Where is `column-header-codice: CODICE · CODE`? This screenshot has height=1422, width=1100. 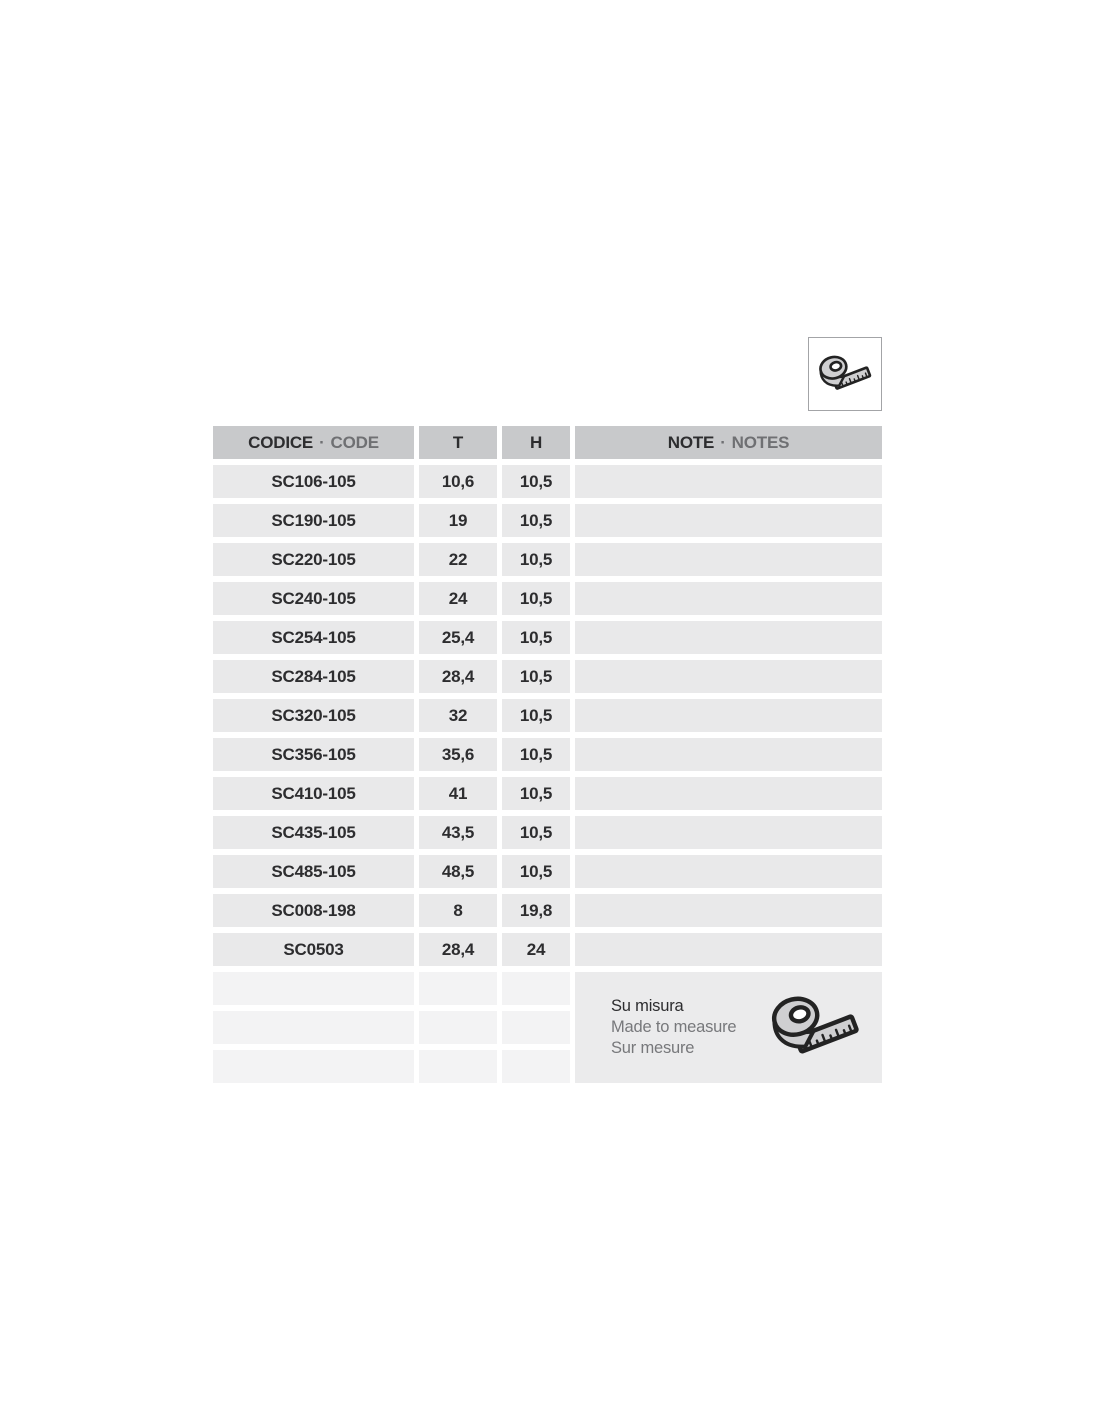 column-header-codice: CODICE · CODE is located at coordinates (313, 442).